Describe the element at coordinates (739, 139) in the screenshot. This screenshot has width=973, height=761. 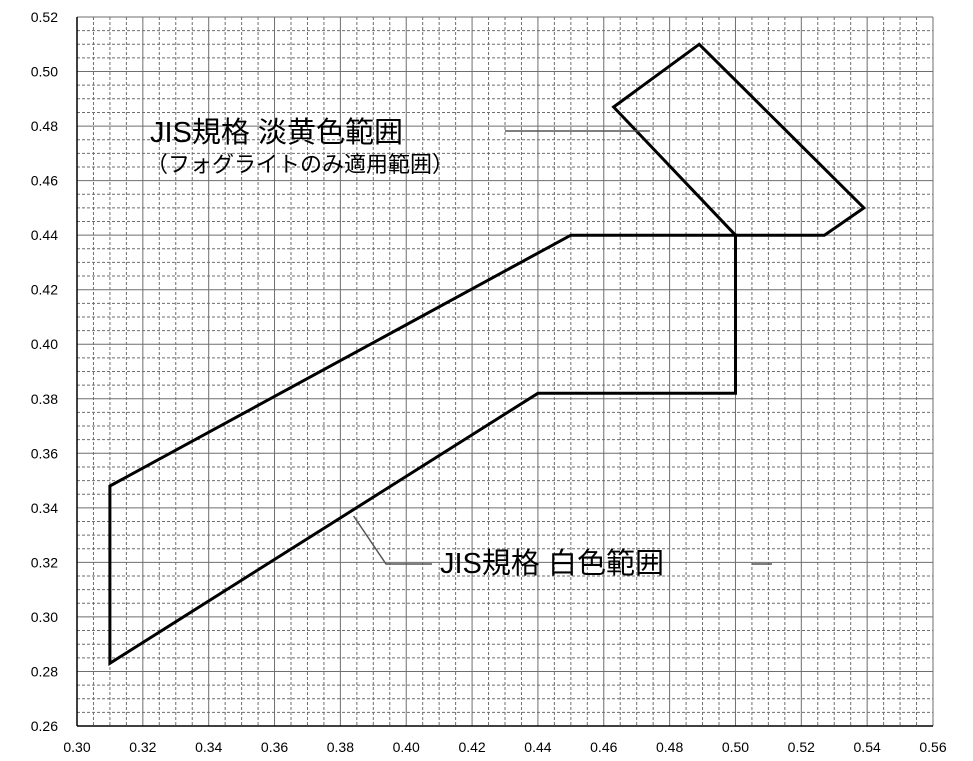
I see `yellow-range-outline` at that location.